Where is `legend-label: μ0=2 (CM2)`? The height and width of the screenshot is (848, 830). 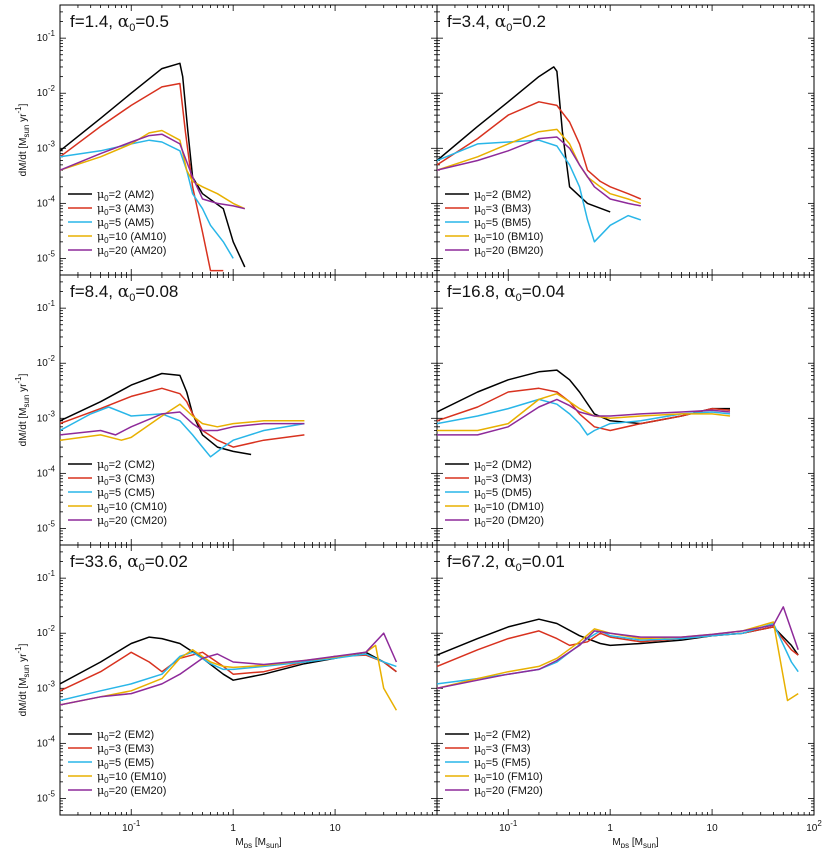 legend-label: μ0=2 (CM2) is located at coordinates (126, 465).